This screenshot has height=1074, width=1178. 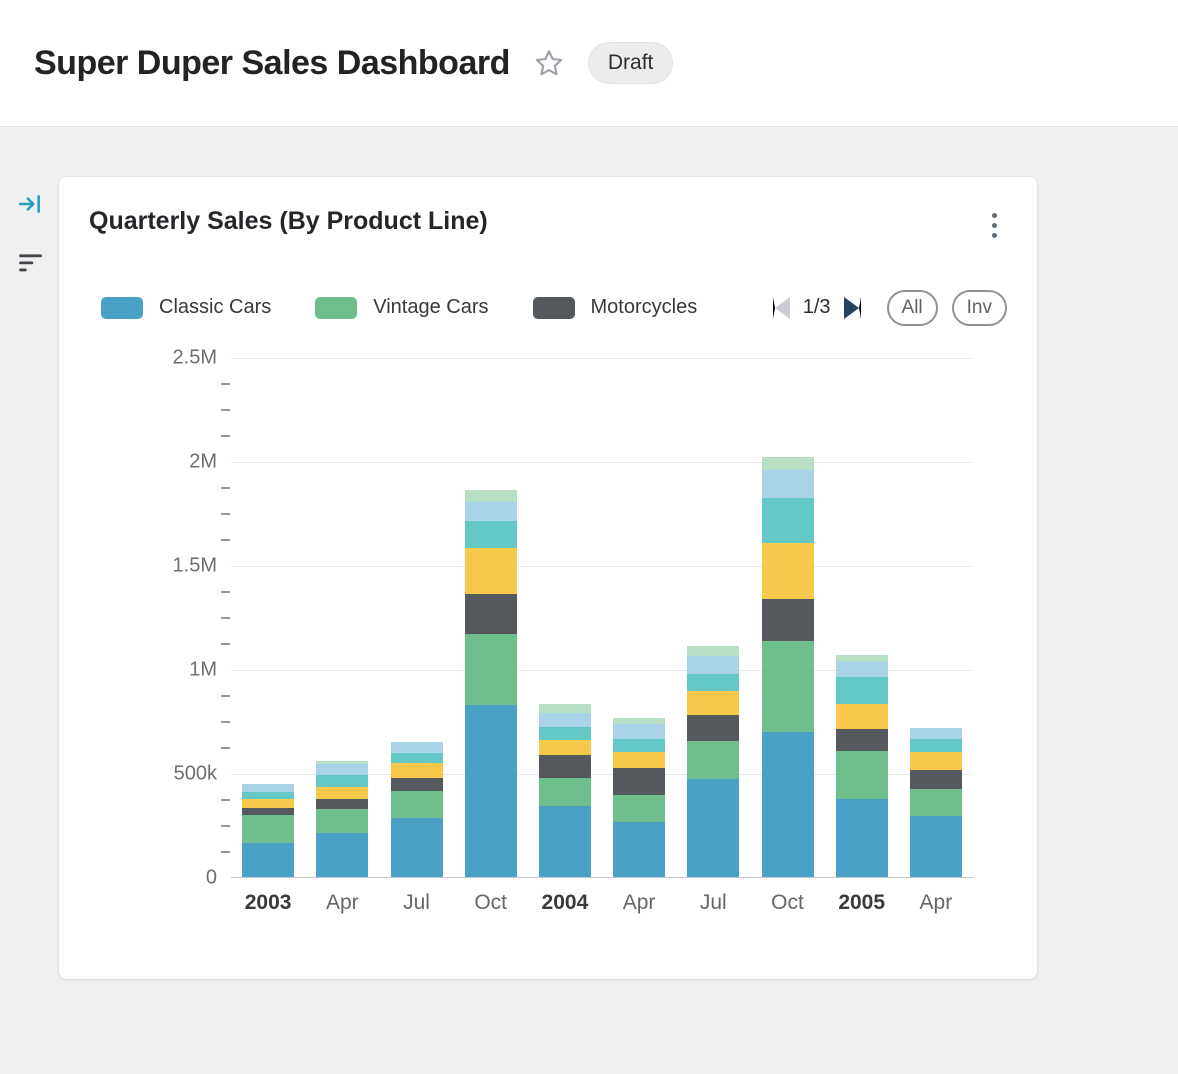 What do you see at coordinates (946, 307) in the screenshot?
I see `filter-pills: All Inv` at bounding box center [946, 307].